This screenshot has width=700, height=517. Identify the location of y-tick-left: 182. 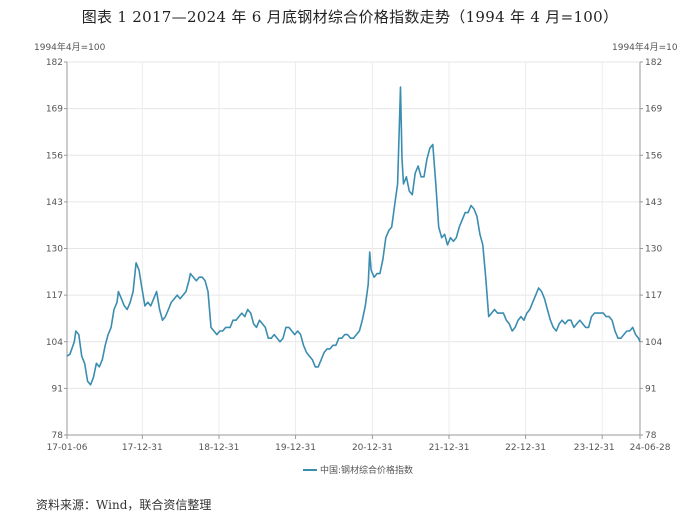
(54, 63).